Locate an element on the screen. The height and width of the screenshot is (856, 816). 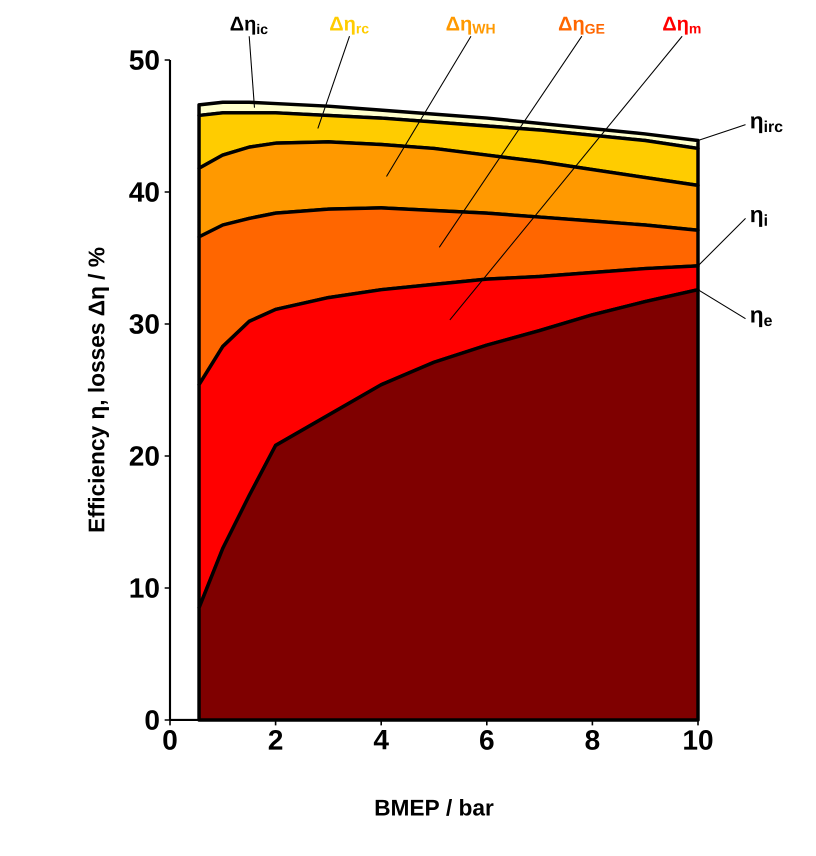
y-axis-title: Efficiency η, losses Δη / % is located at coordinates (98, 390).